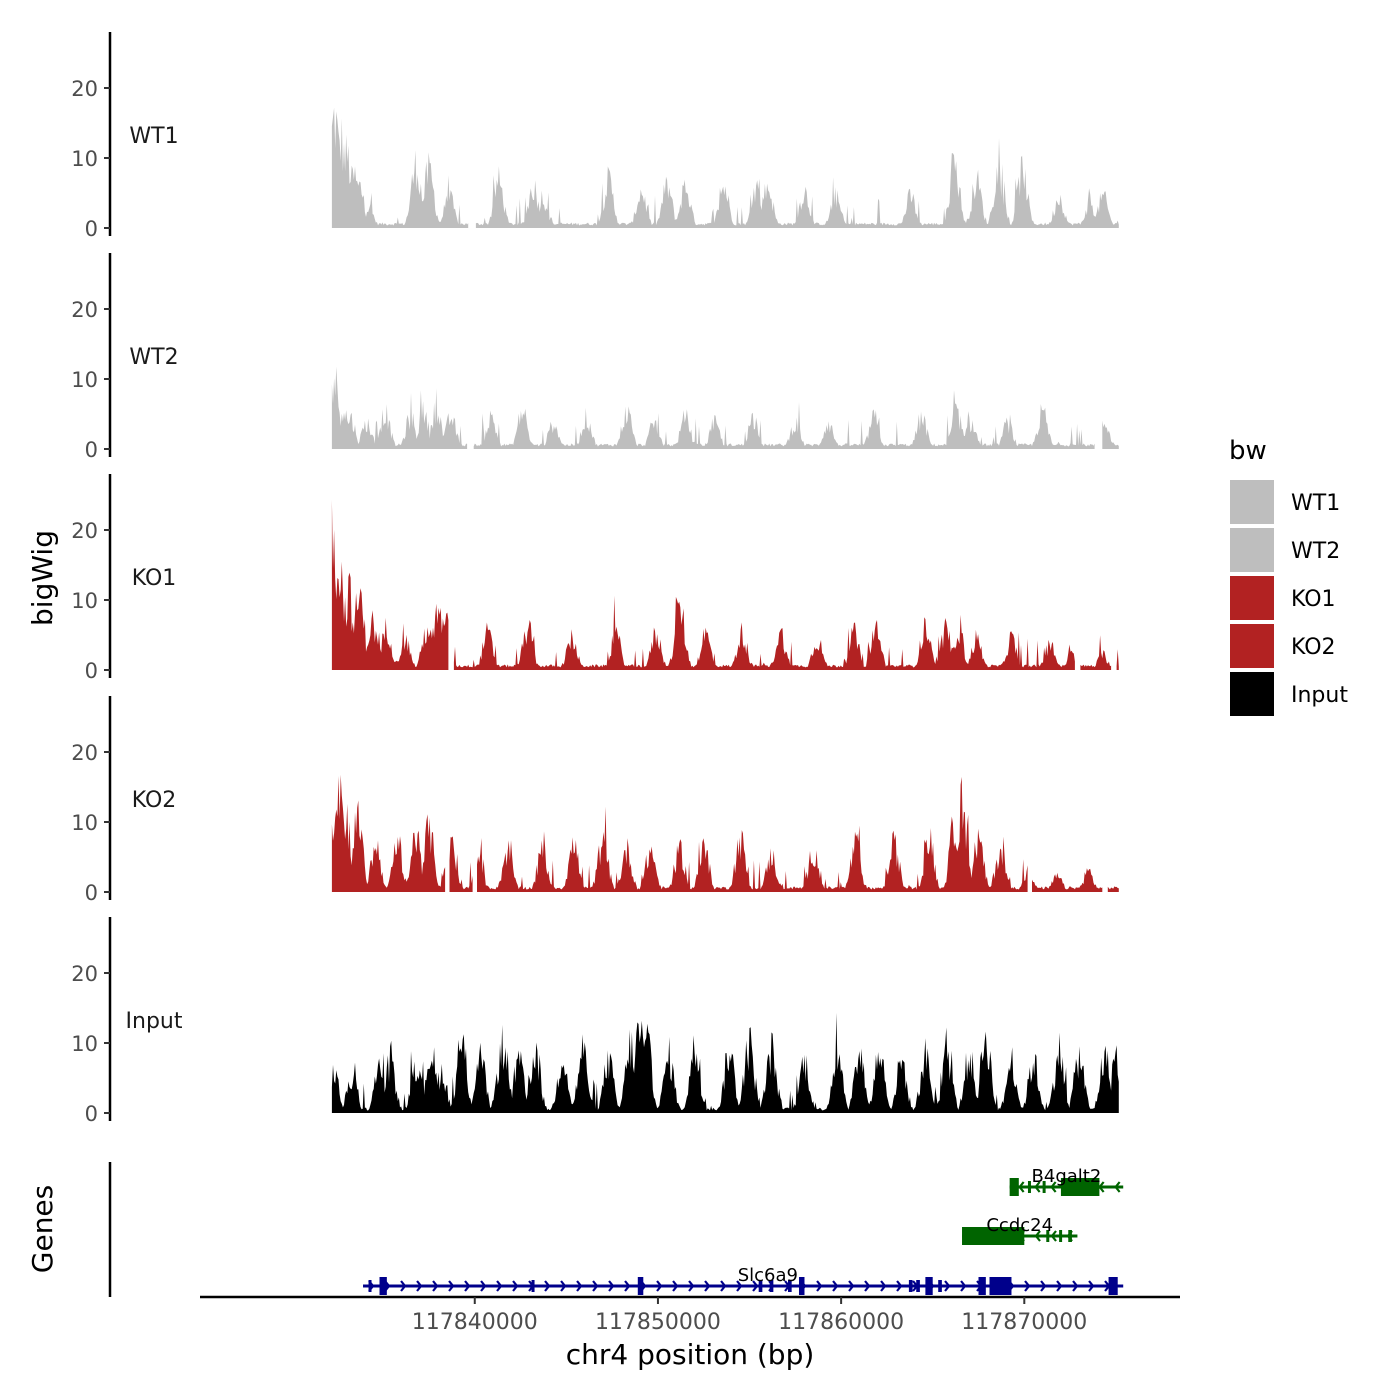 The image size is (1400, 1400). What do you see at coordinates (1024, 1322) in the screenshot?
I see `x-tick-label: 117870000` at bounding box center [1024, 1322].